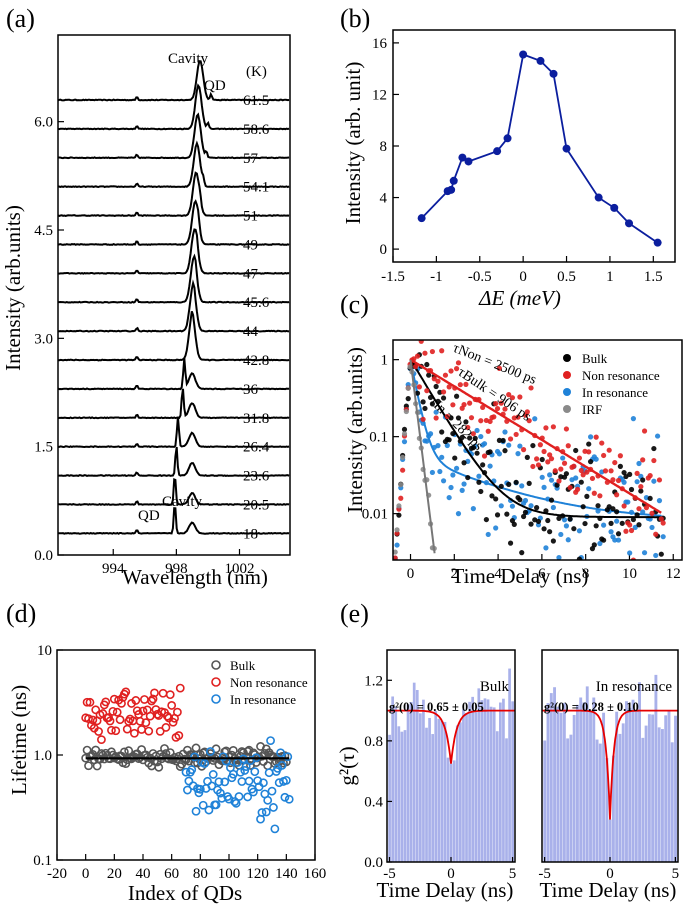  What do you see at coordinates (384, 199) in the screenshot?
I see `y-tick-label-b: 4` at bounding box center [384, 199].